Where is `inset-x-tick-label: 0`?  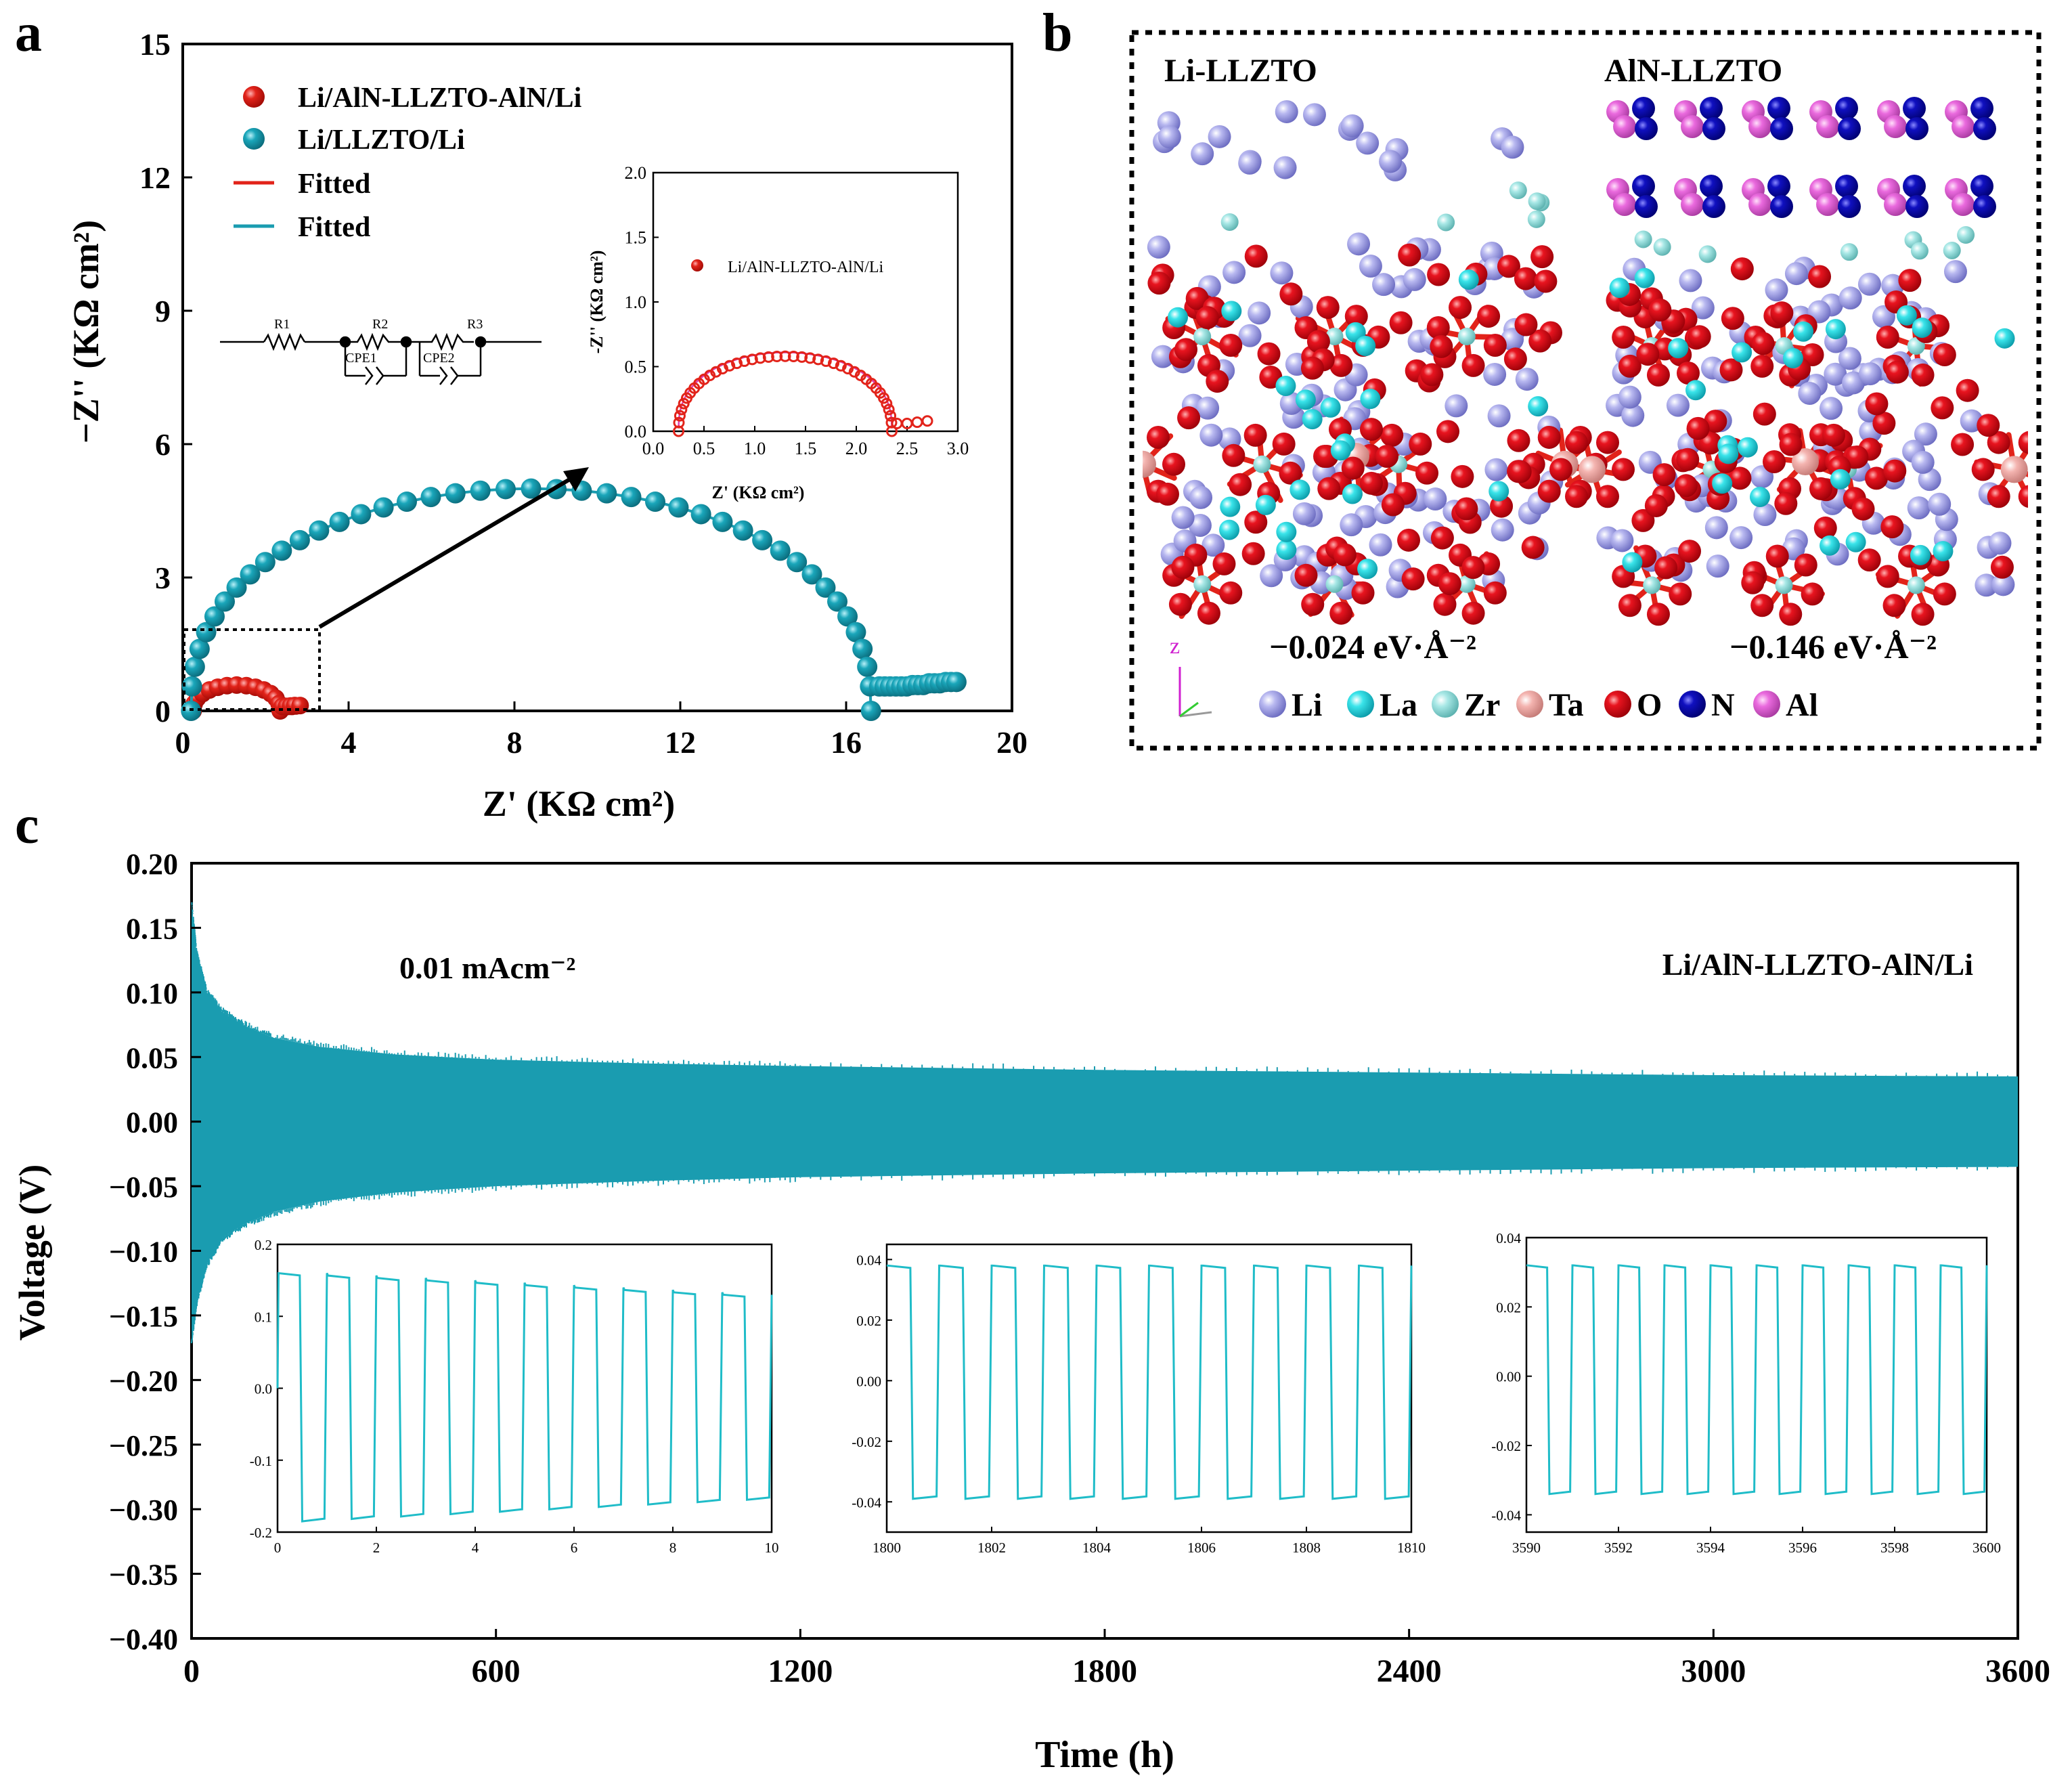 inset-x-tick-label: 0 is located at coordinates (278, 1548).